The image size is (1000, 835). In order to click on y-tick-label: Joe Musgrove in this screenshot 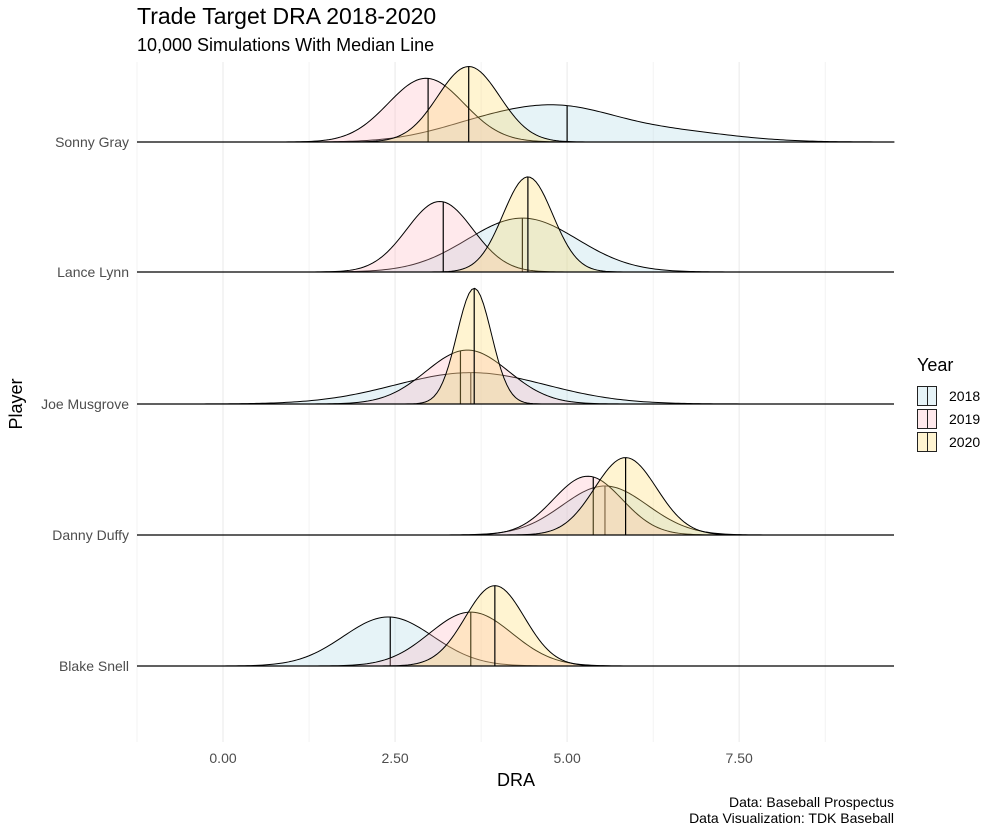, I will do `click(85, 404)`.